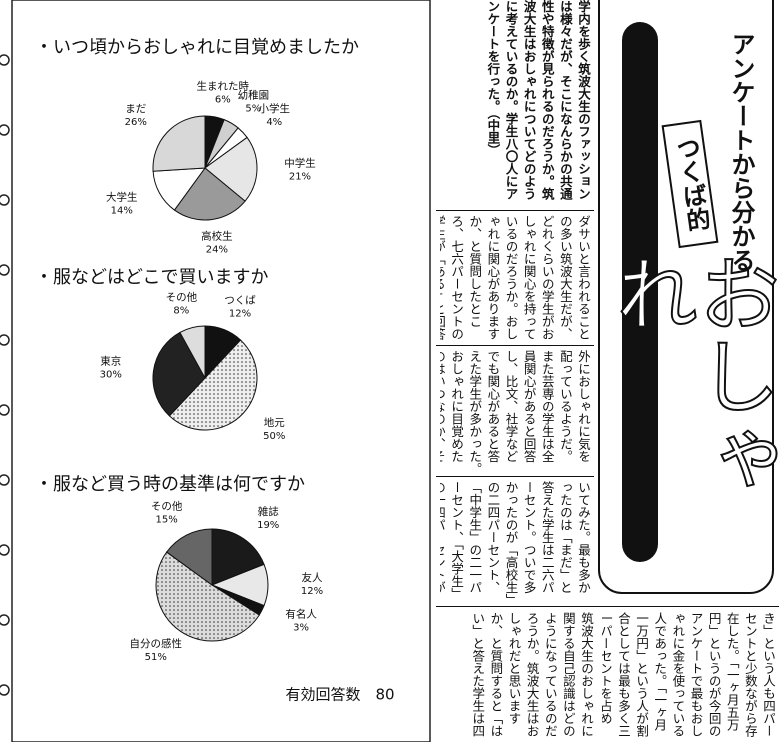 The height and width of the screenshot is (742, 779). What do you see at coordinates (181, 310) in the screenshot?
I see `slice-value-label: 8%` at bounding box center [181, 310].